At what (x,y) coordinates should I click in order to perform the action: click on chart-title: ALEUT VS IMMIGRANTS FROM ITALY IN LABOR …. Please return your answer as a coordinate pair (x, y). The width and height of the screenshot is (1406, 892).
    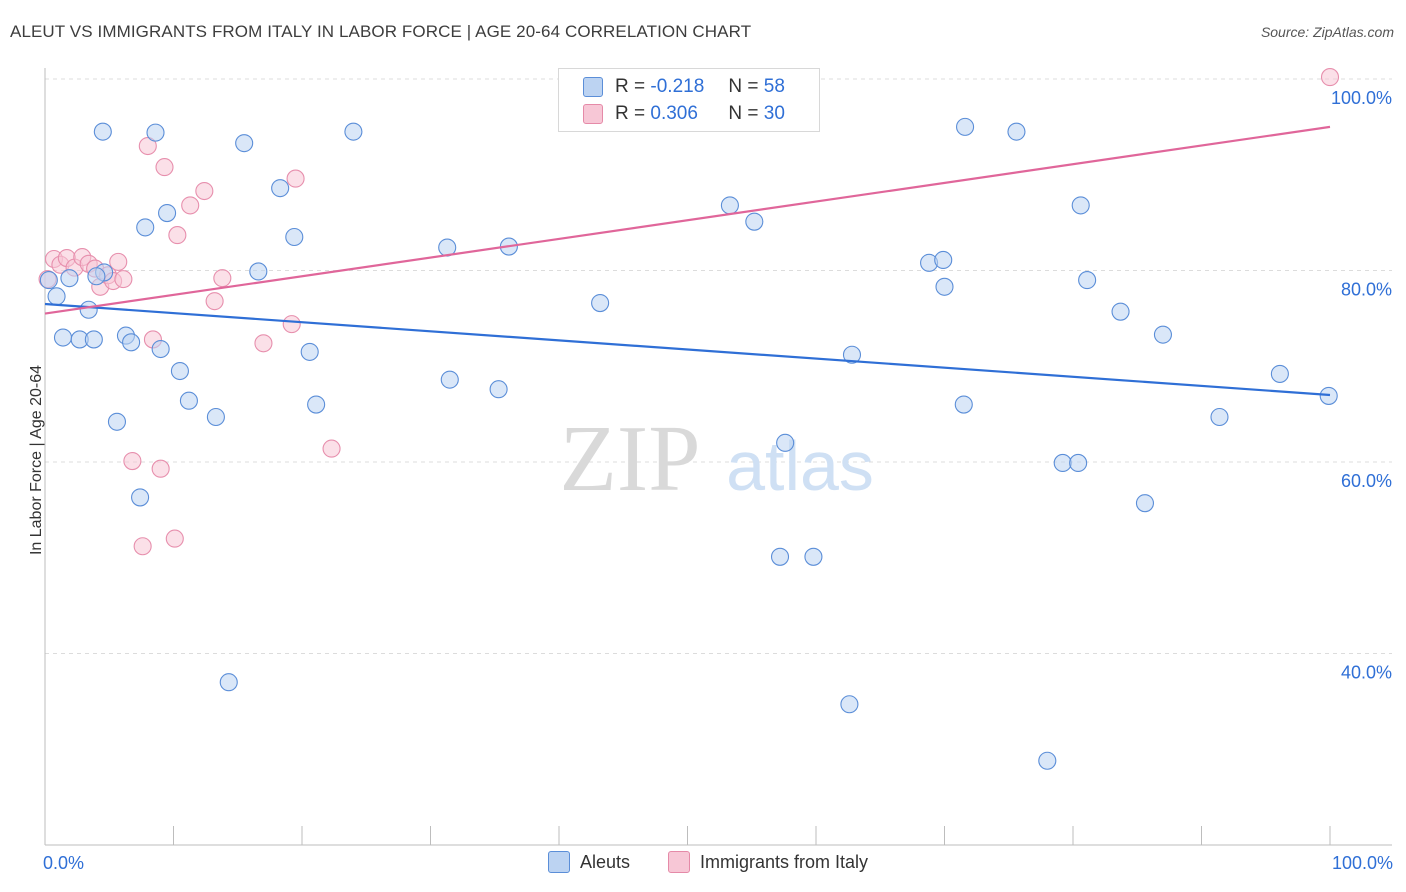
    Looking at the image, I should click on (381, 31).